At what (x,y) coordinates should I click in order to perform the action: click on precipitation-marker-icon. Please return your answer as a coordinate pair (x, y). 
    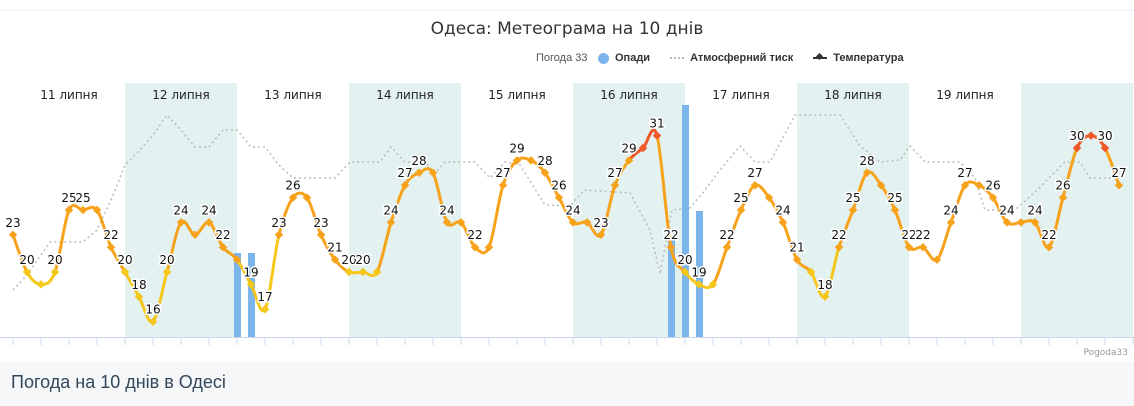
    Looking at the image, I should click on (603, 58).